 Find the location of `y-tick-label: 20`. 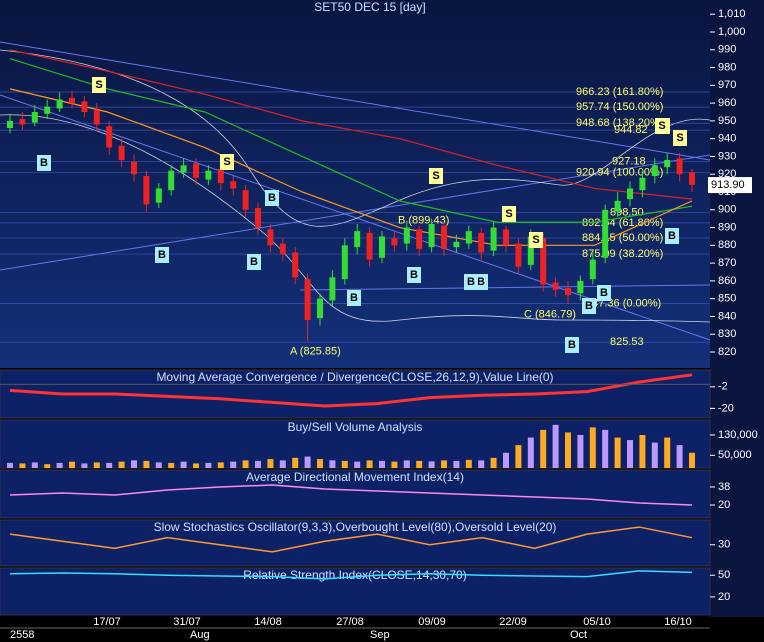

y-tick-label: 20 is located at coordinates (724, 505).